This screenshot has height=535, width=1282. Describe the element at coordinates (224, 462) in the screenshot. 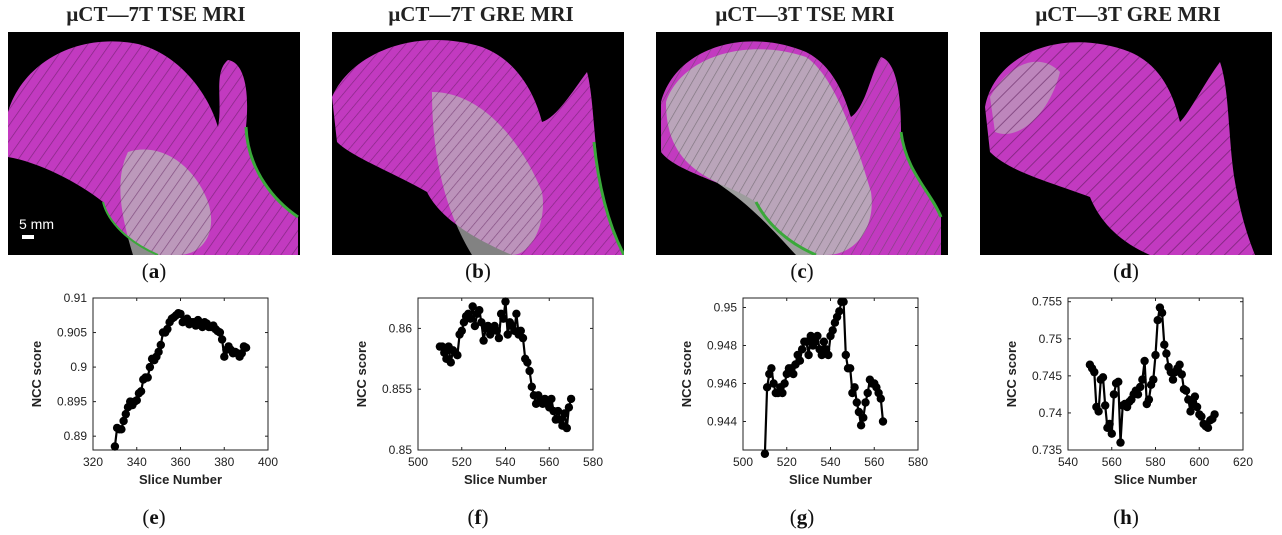

I see `x-tick-label: 380` at that location.